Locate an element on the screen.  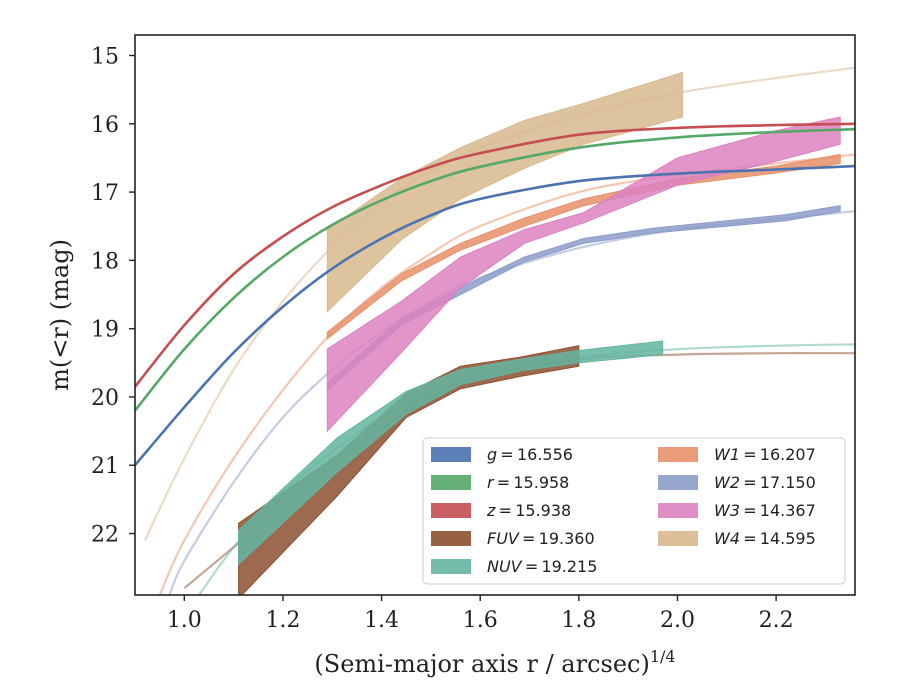
legend-frame is located at coordinates (634, 511).